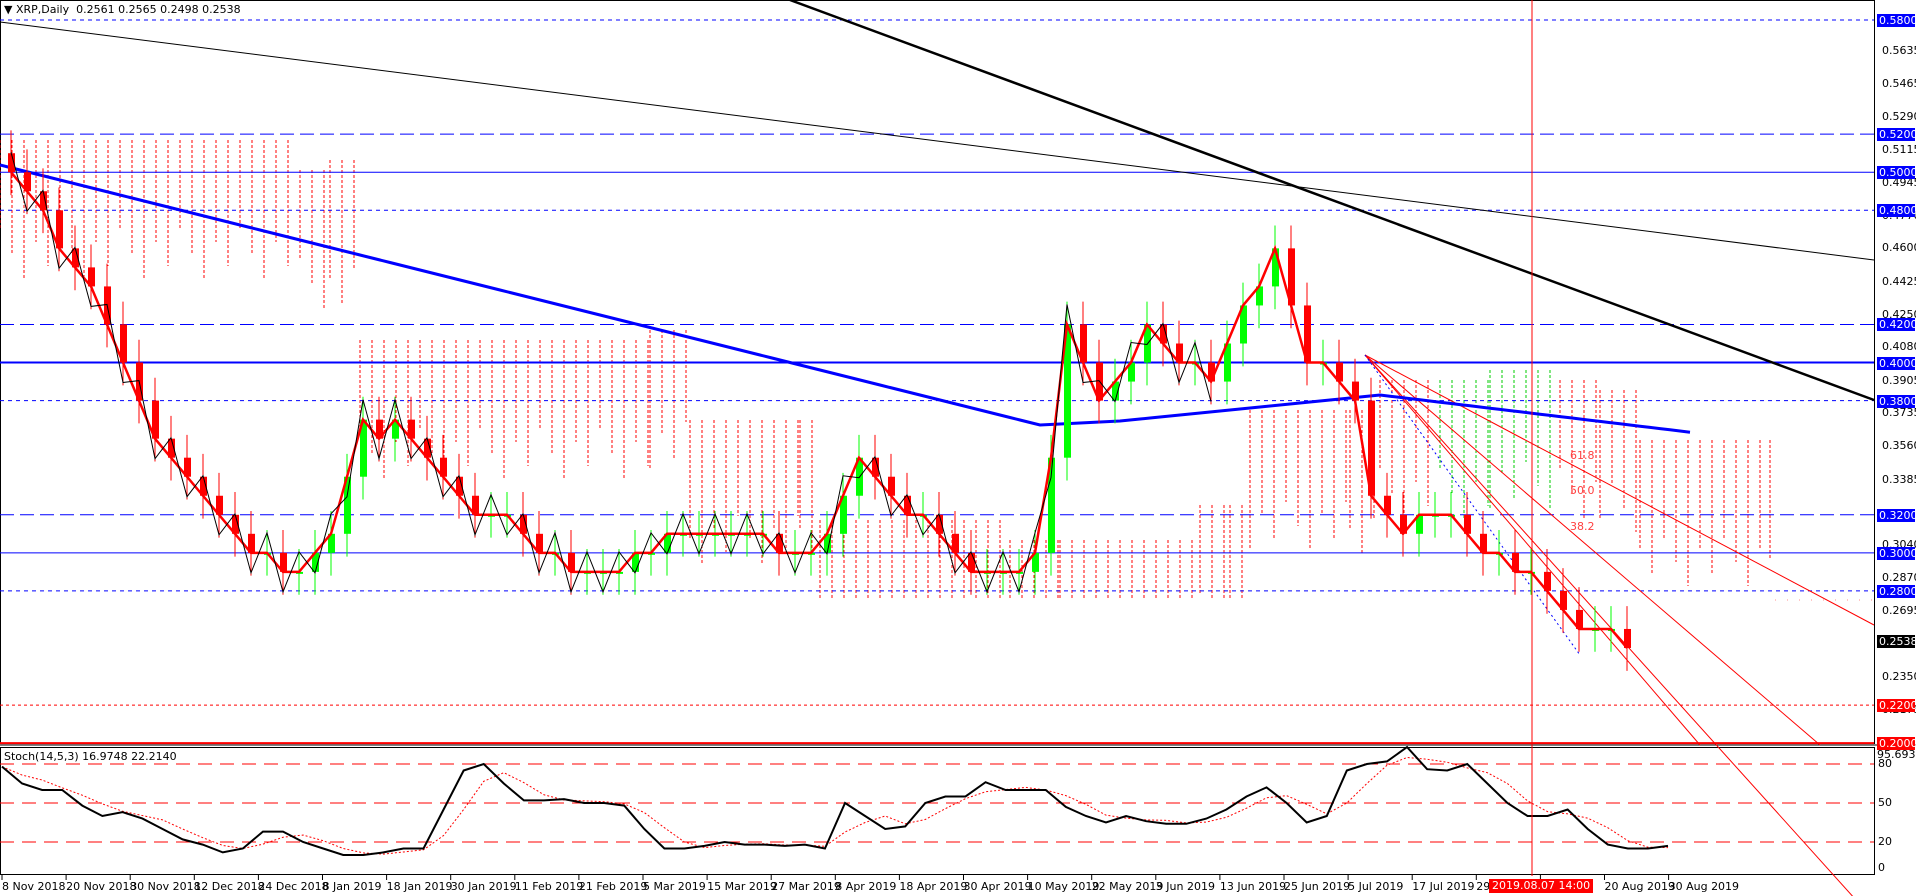 Image resolution: width=1916 pixels, height=896 pixels. Describe the element at coordinates (1899, 380) in the screenshot. I see `price-tick: 0.3905` at that location.